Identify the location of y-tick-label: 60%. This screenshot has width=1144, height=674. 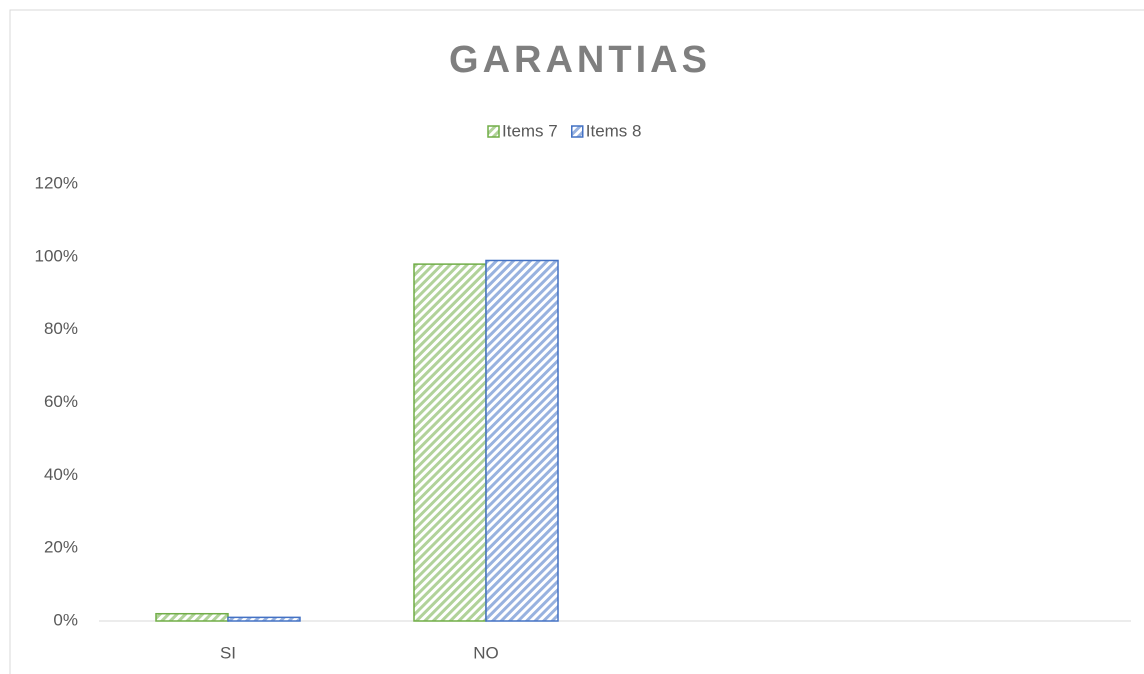
(61, 401).